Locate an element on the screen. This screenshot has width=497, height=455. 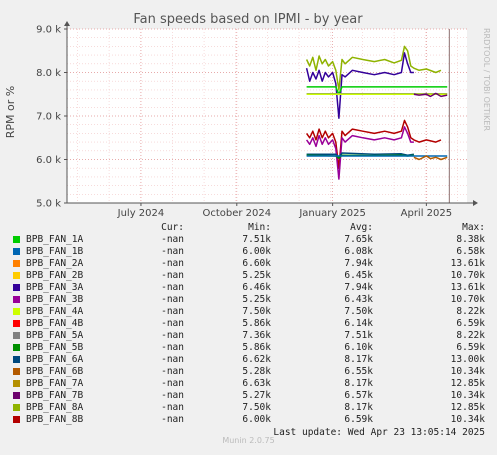
x-tick-label: January 2025 is located at coordinates (332, 213).